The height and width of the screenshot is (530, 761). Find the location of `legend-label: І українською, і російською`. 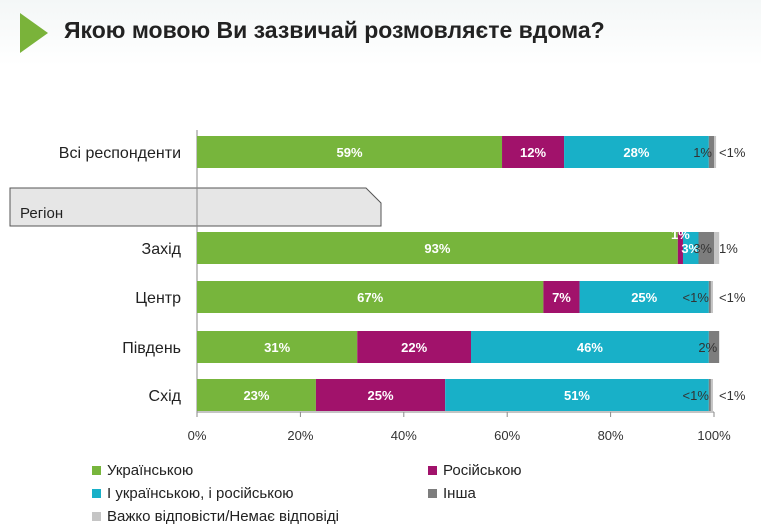

legend-label: І українською, і російською is located at coordinates (200, 493).